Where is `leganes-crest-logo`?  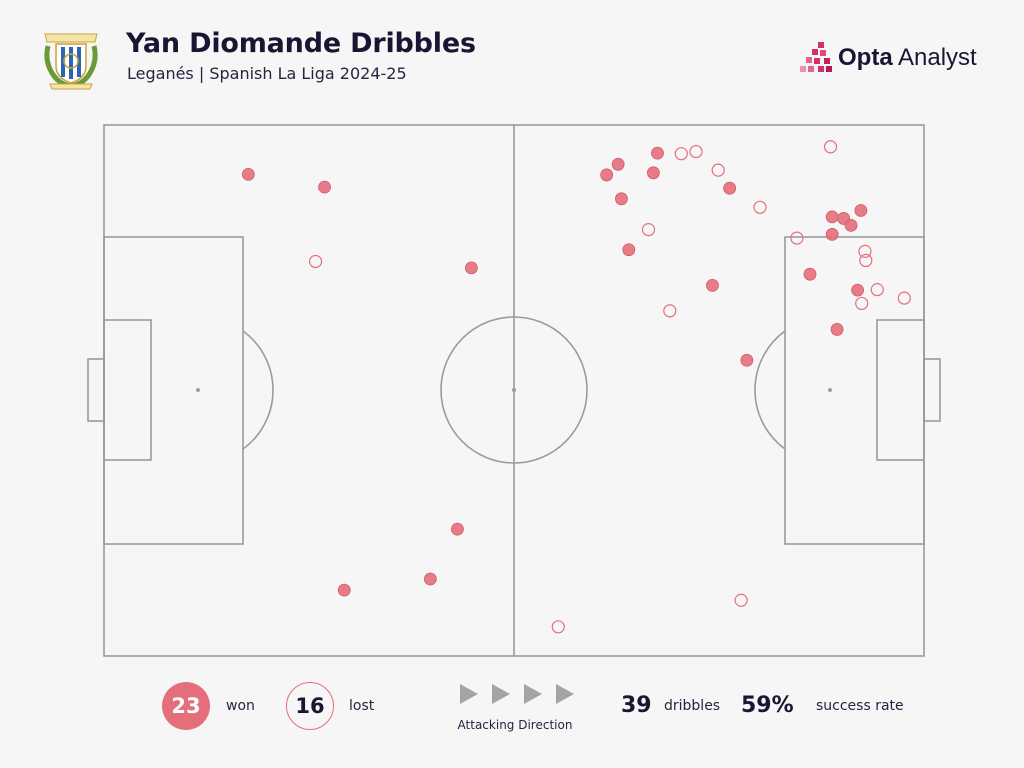
leganes-crest-logo is located at coordinates (71, 61).